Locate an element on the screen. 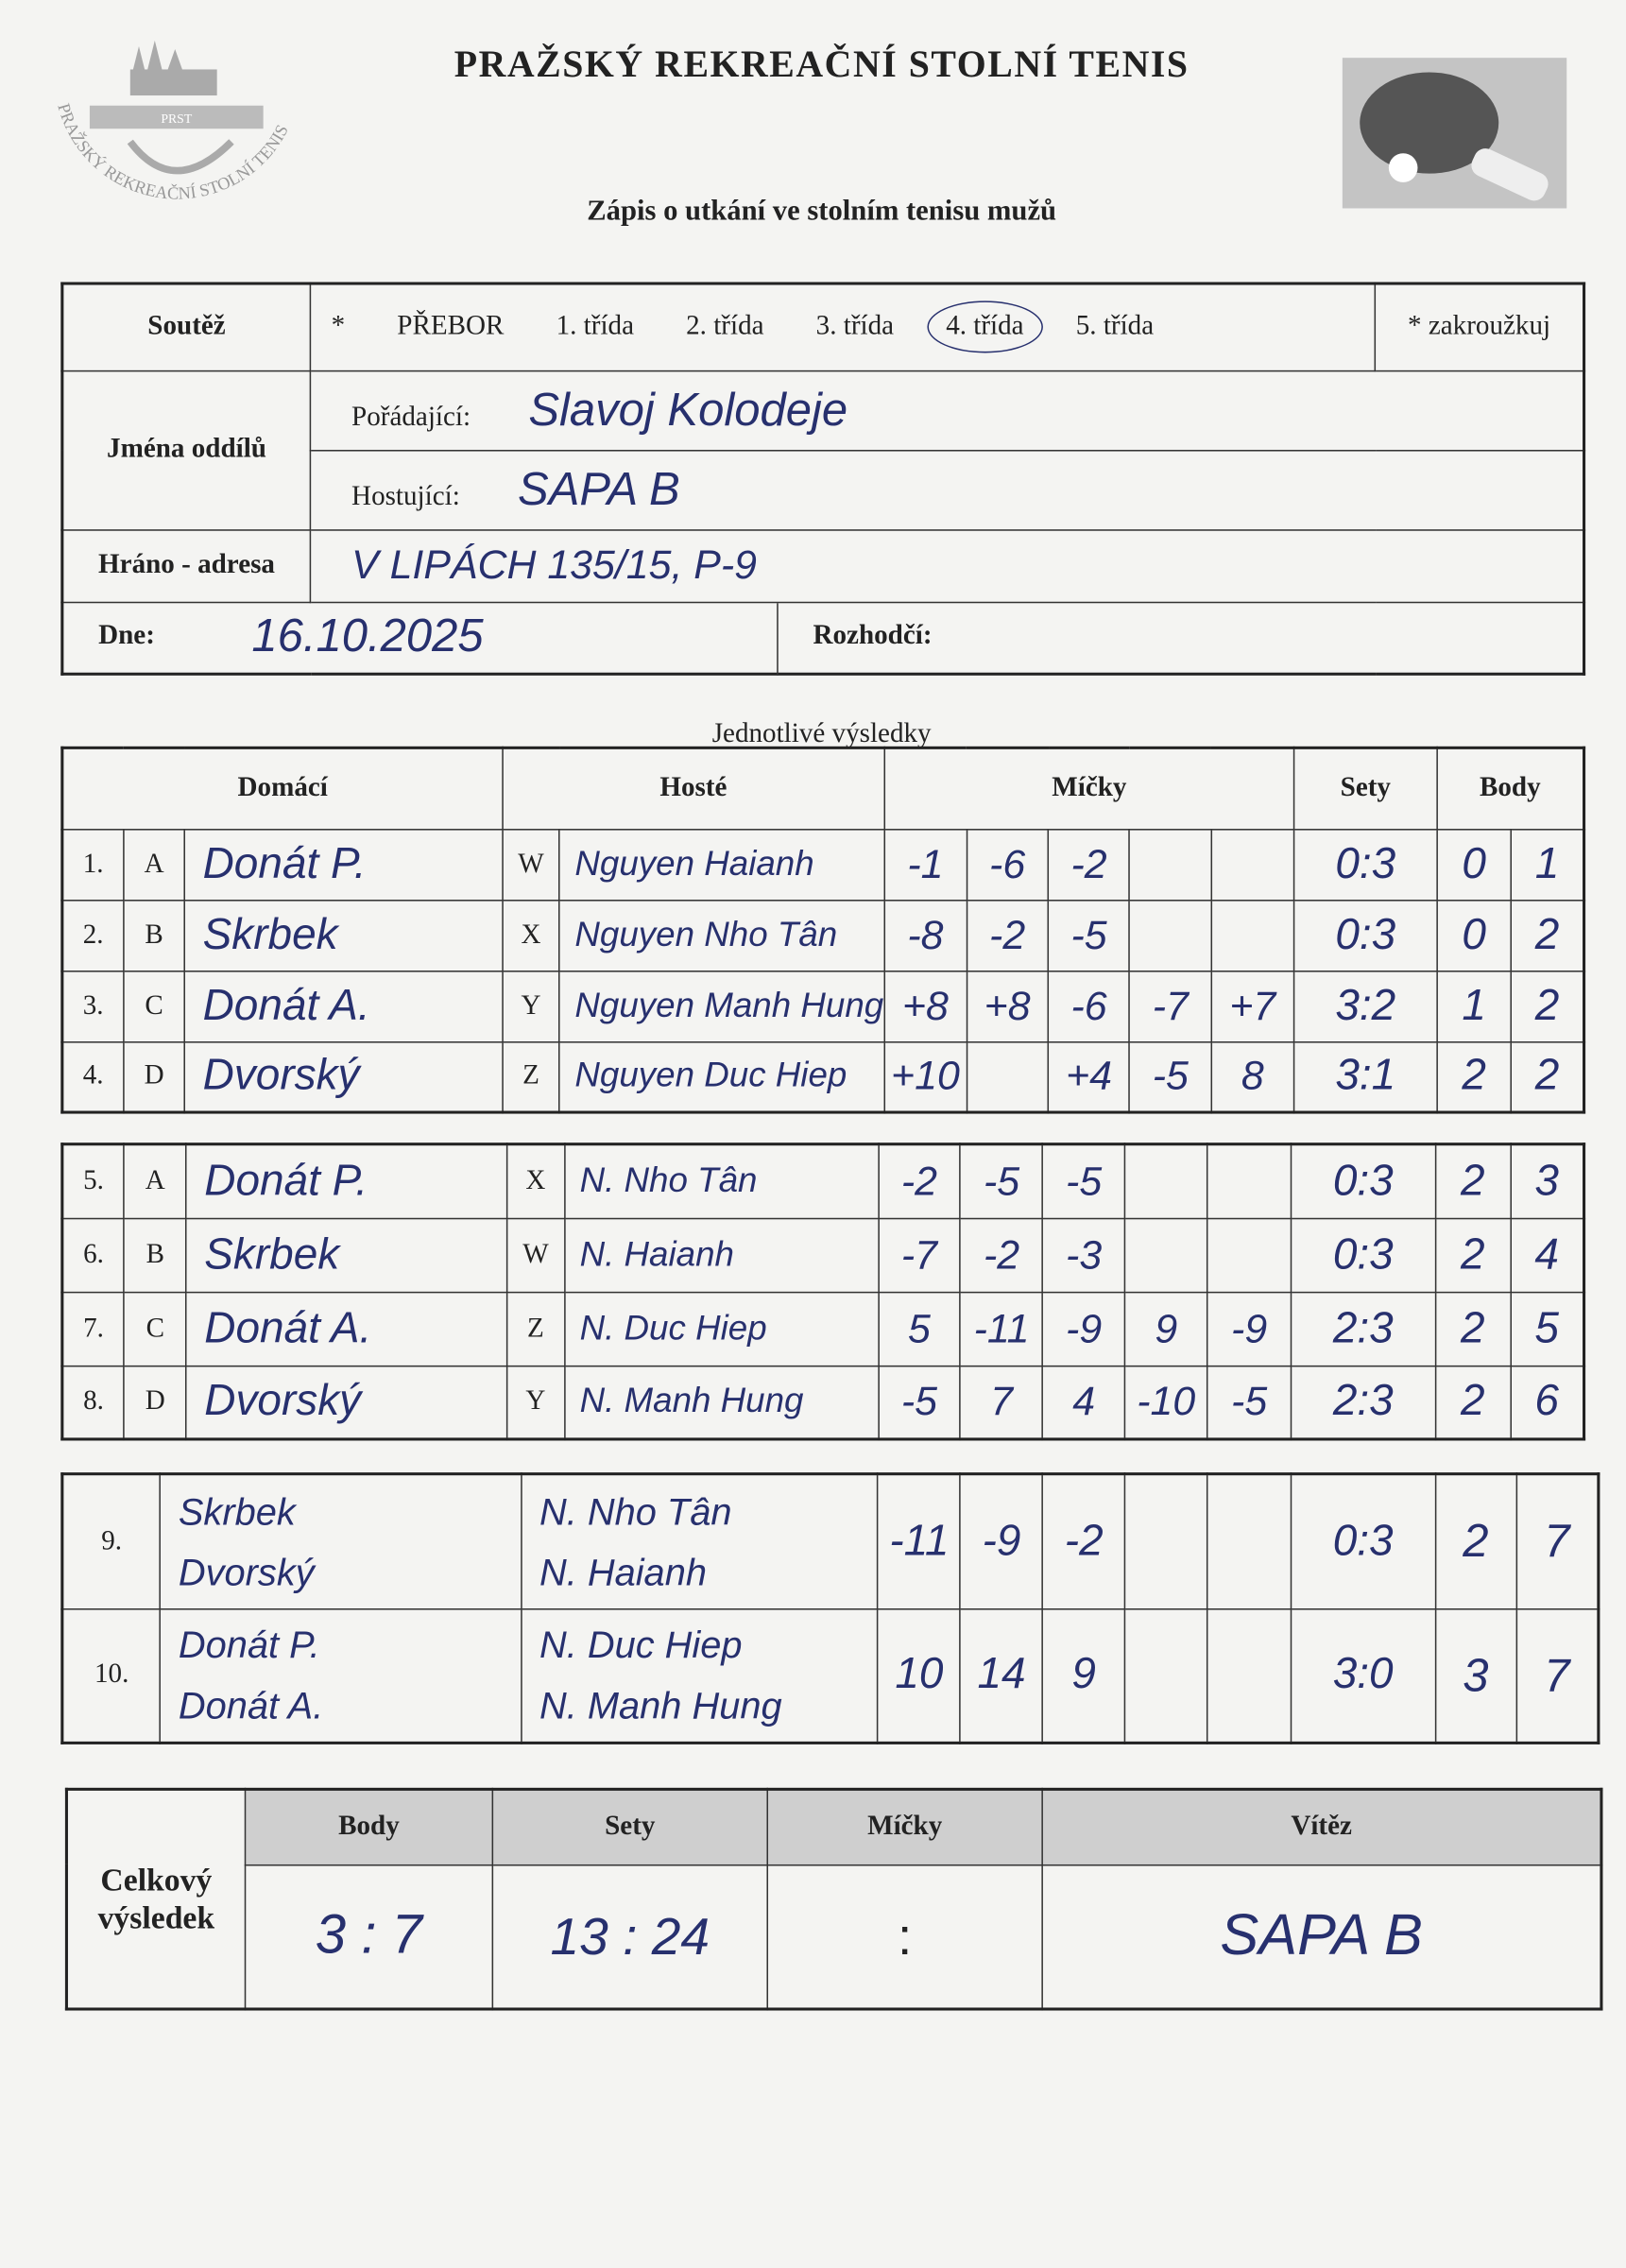 The height and width of the screenshot is (2268, 1626). set-score: 7 is located at coordinates (1002, 1402).